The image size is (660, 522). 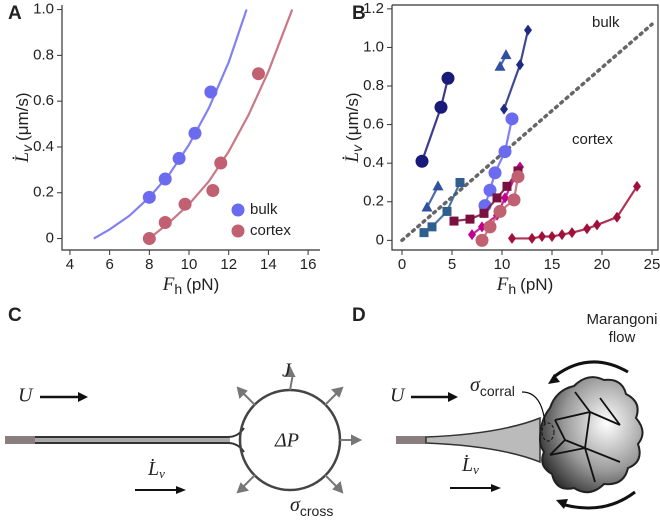 What do you see at coordinates (286, 441) in the screenshot?
I see `pressure-label: ΔP` at bounding box center [286, 441].